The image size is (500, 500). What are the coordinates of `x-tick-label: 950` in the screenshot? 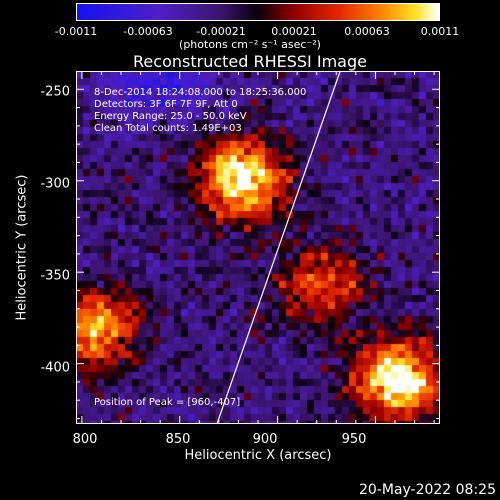 It's located at (354, 439).